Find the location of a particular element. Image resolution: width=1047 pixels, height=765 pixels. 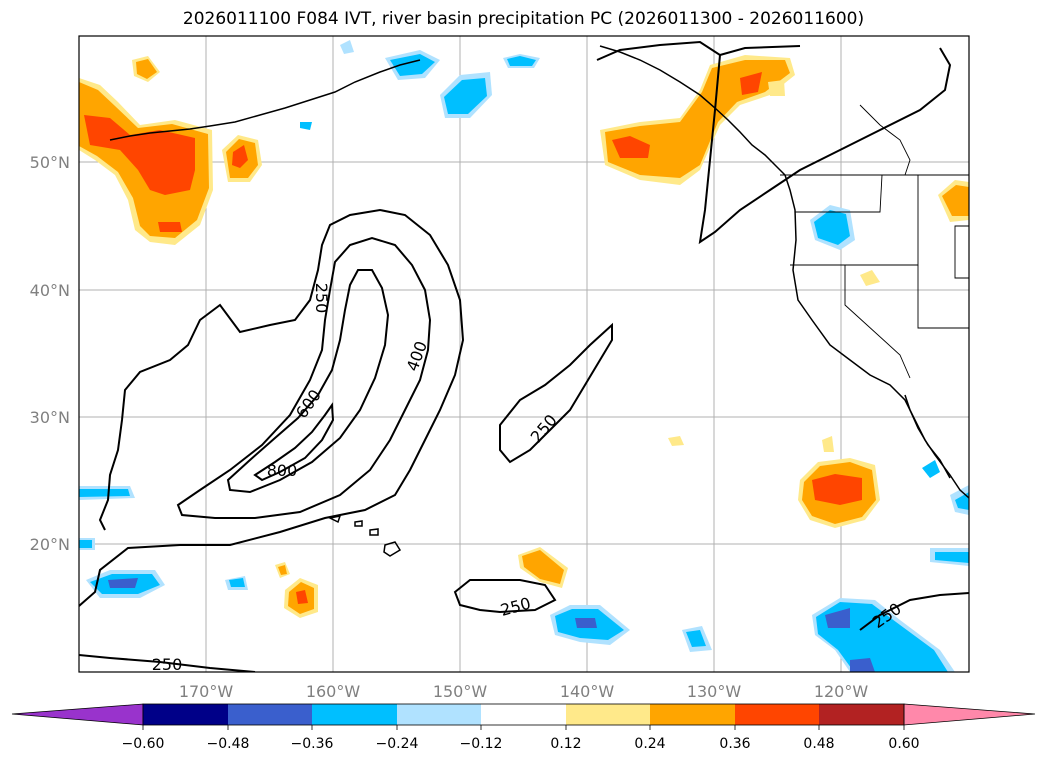

lat-label-50: 50°N is located at coordinates (50, 162).